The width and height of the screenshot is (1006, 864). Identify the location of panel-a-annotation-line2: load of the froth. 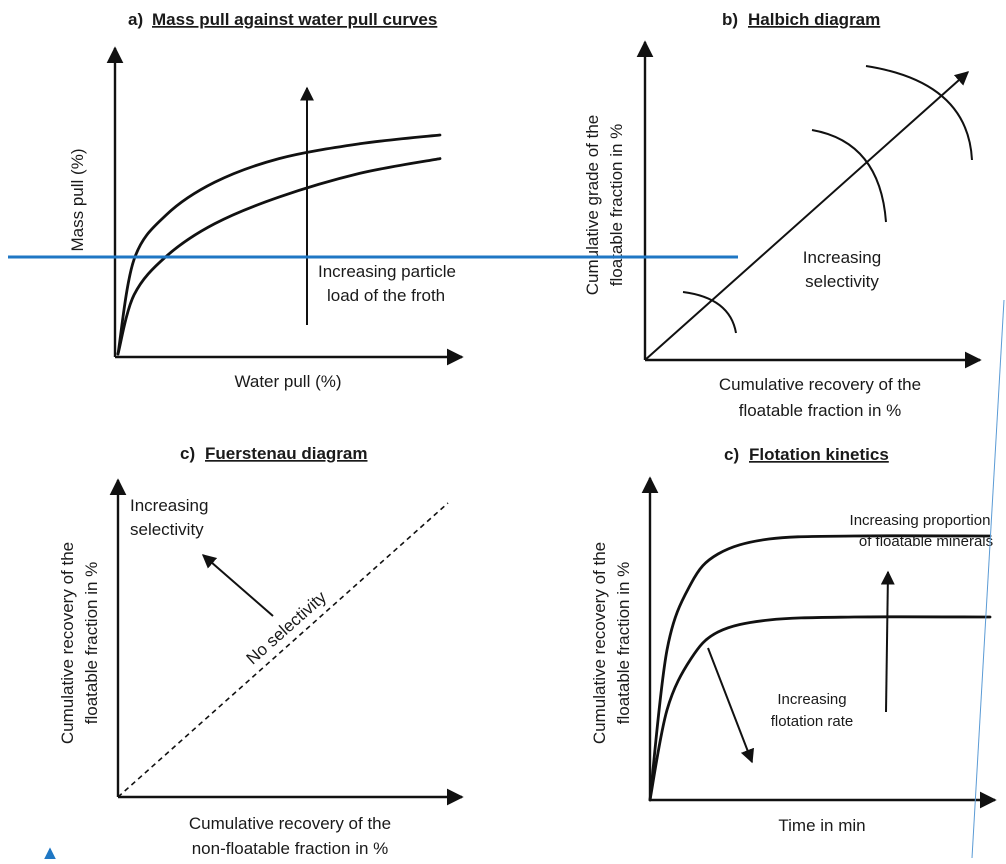
(386, 295).